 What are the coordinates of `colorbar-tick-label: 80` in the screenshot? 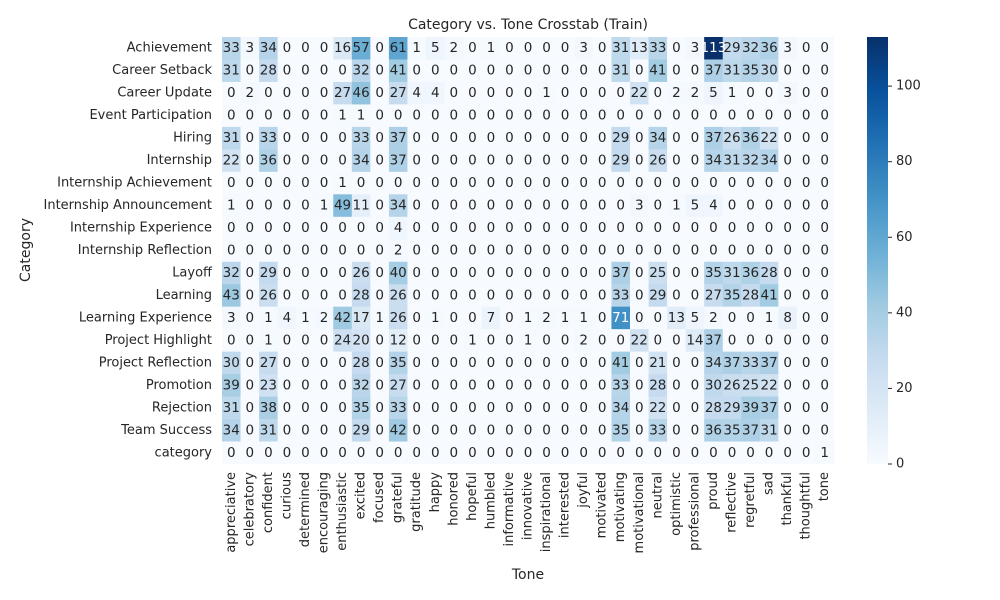 It's located at (904, 161).